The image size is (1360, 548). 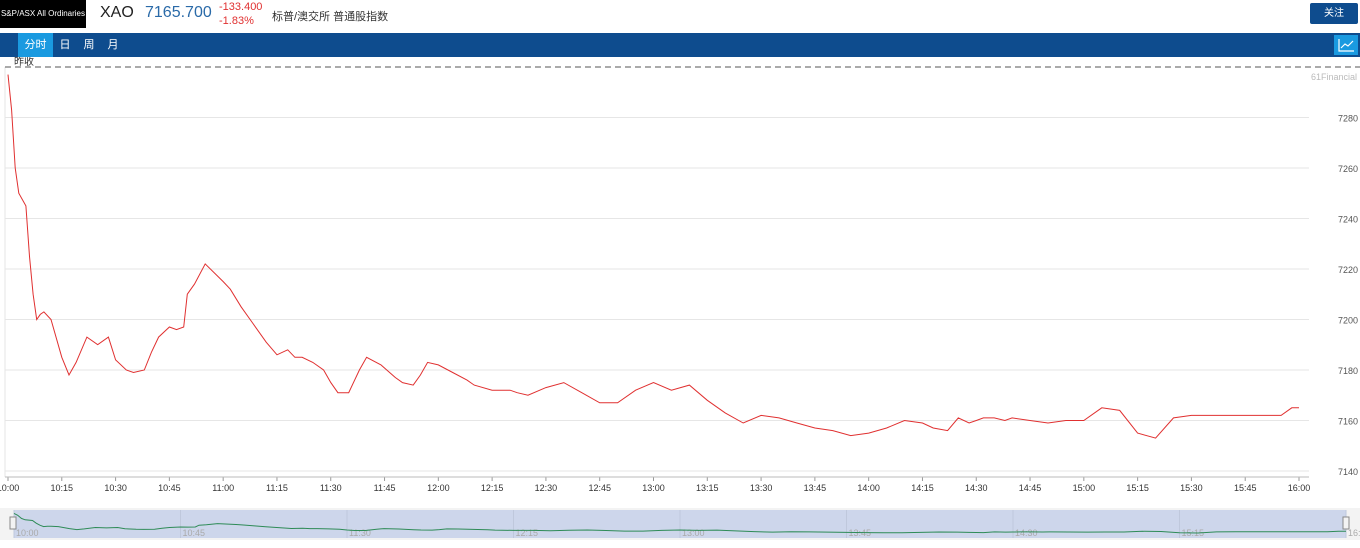 What do you see at coordinates (1191, 488) in the screenshot?
I see `x-tick-label: 15:30` at bounding box center [1191, 488].